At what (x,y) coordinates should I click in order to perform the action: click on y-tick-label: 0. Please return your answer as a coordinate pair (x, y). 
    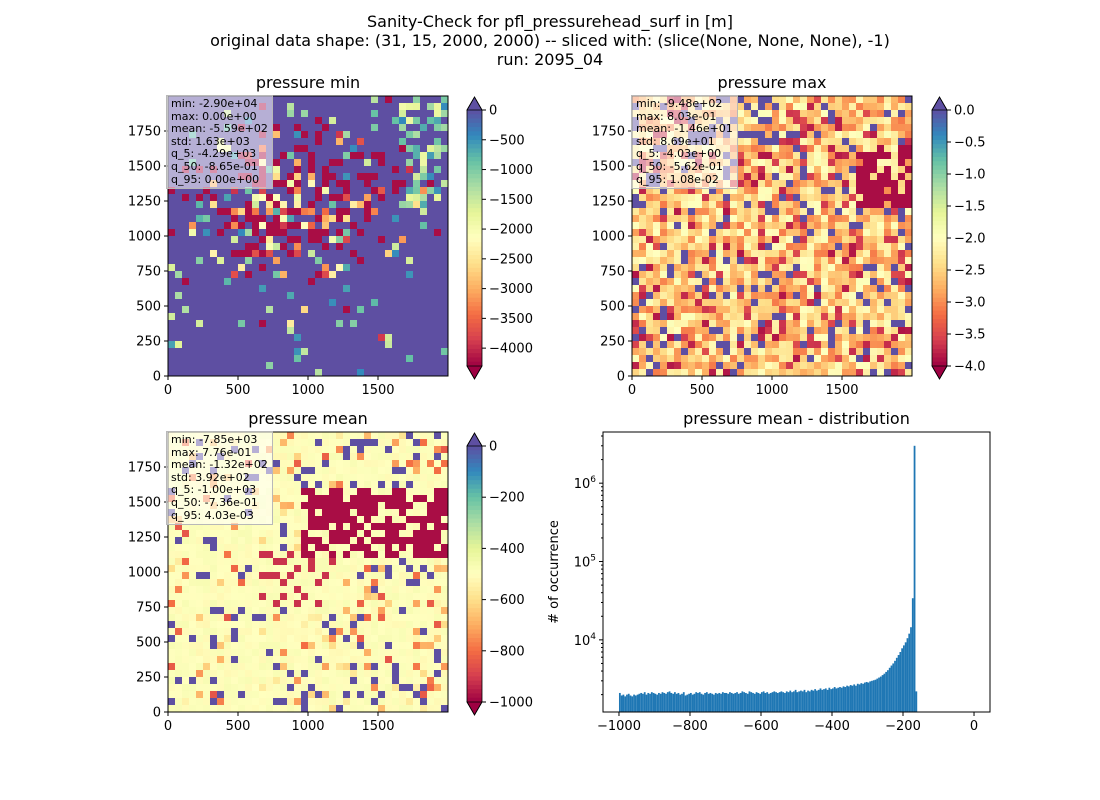
    Looking at the image, I should click on (621, 377).